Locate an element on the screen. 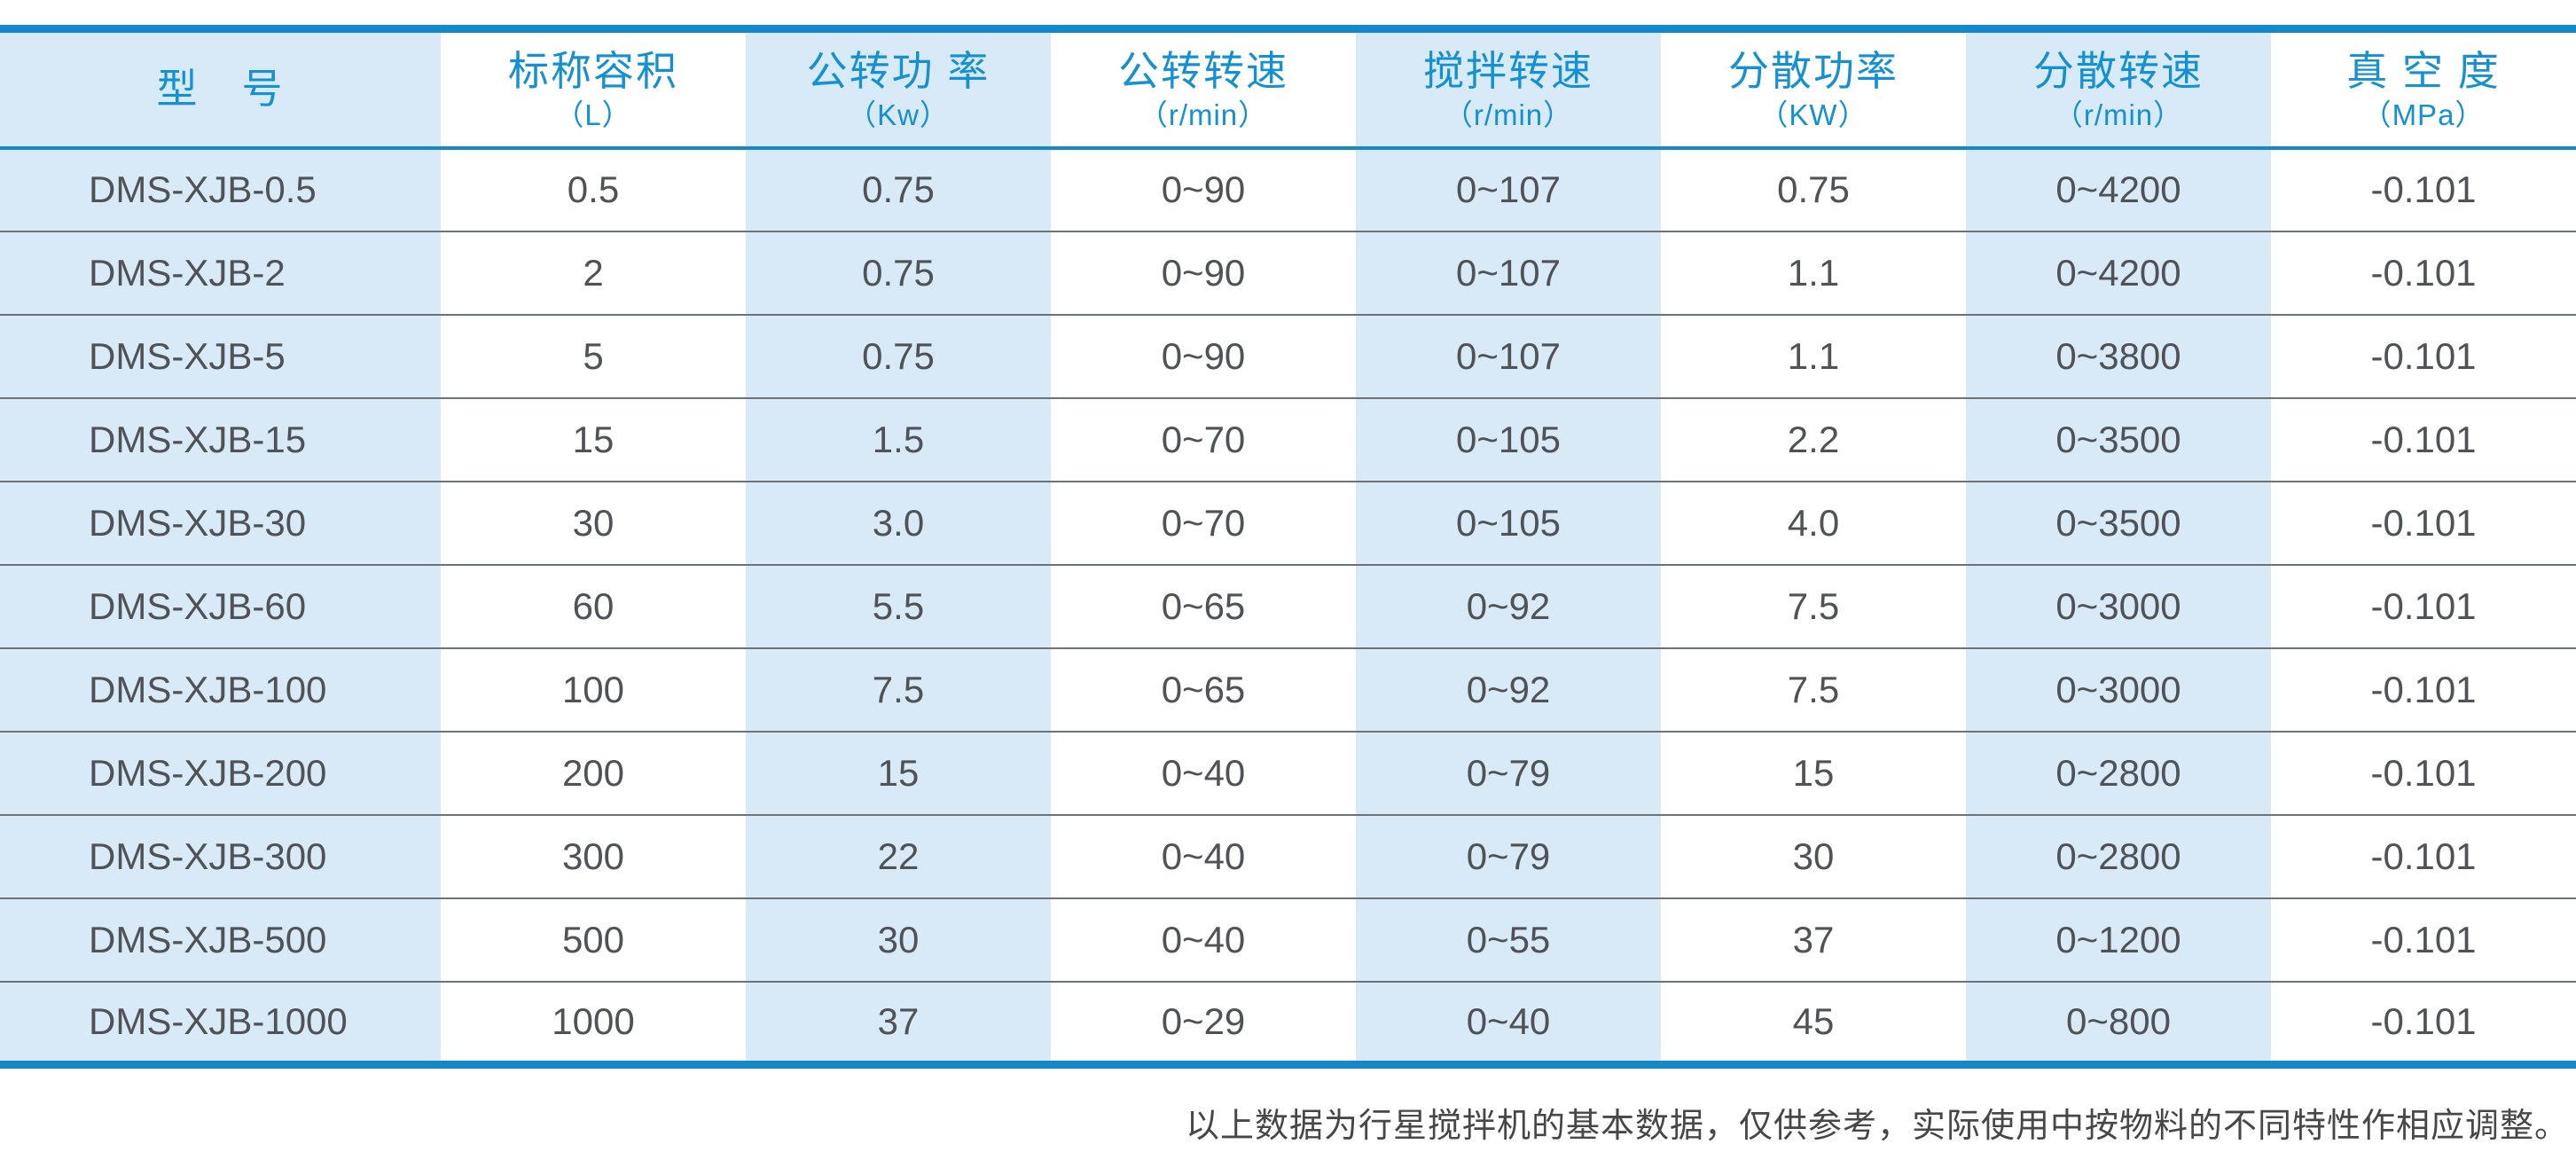 Image resolution: width=2576 pixels, height=1152 pixels. column-title: 分散功率 is located at coordinates (1813, 72).